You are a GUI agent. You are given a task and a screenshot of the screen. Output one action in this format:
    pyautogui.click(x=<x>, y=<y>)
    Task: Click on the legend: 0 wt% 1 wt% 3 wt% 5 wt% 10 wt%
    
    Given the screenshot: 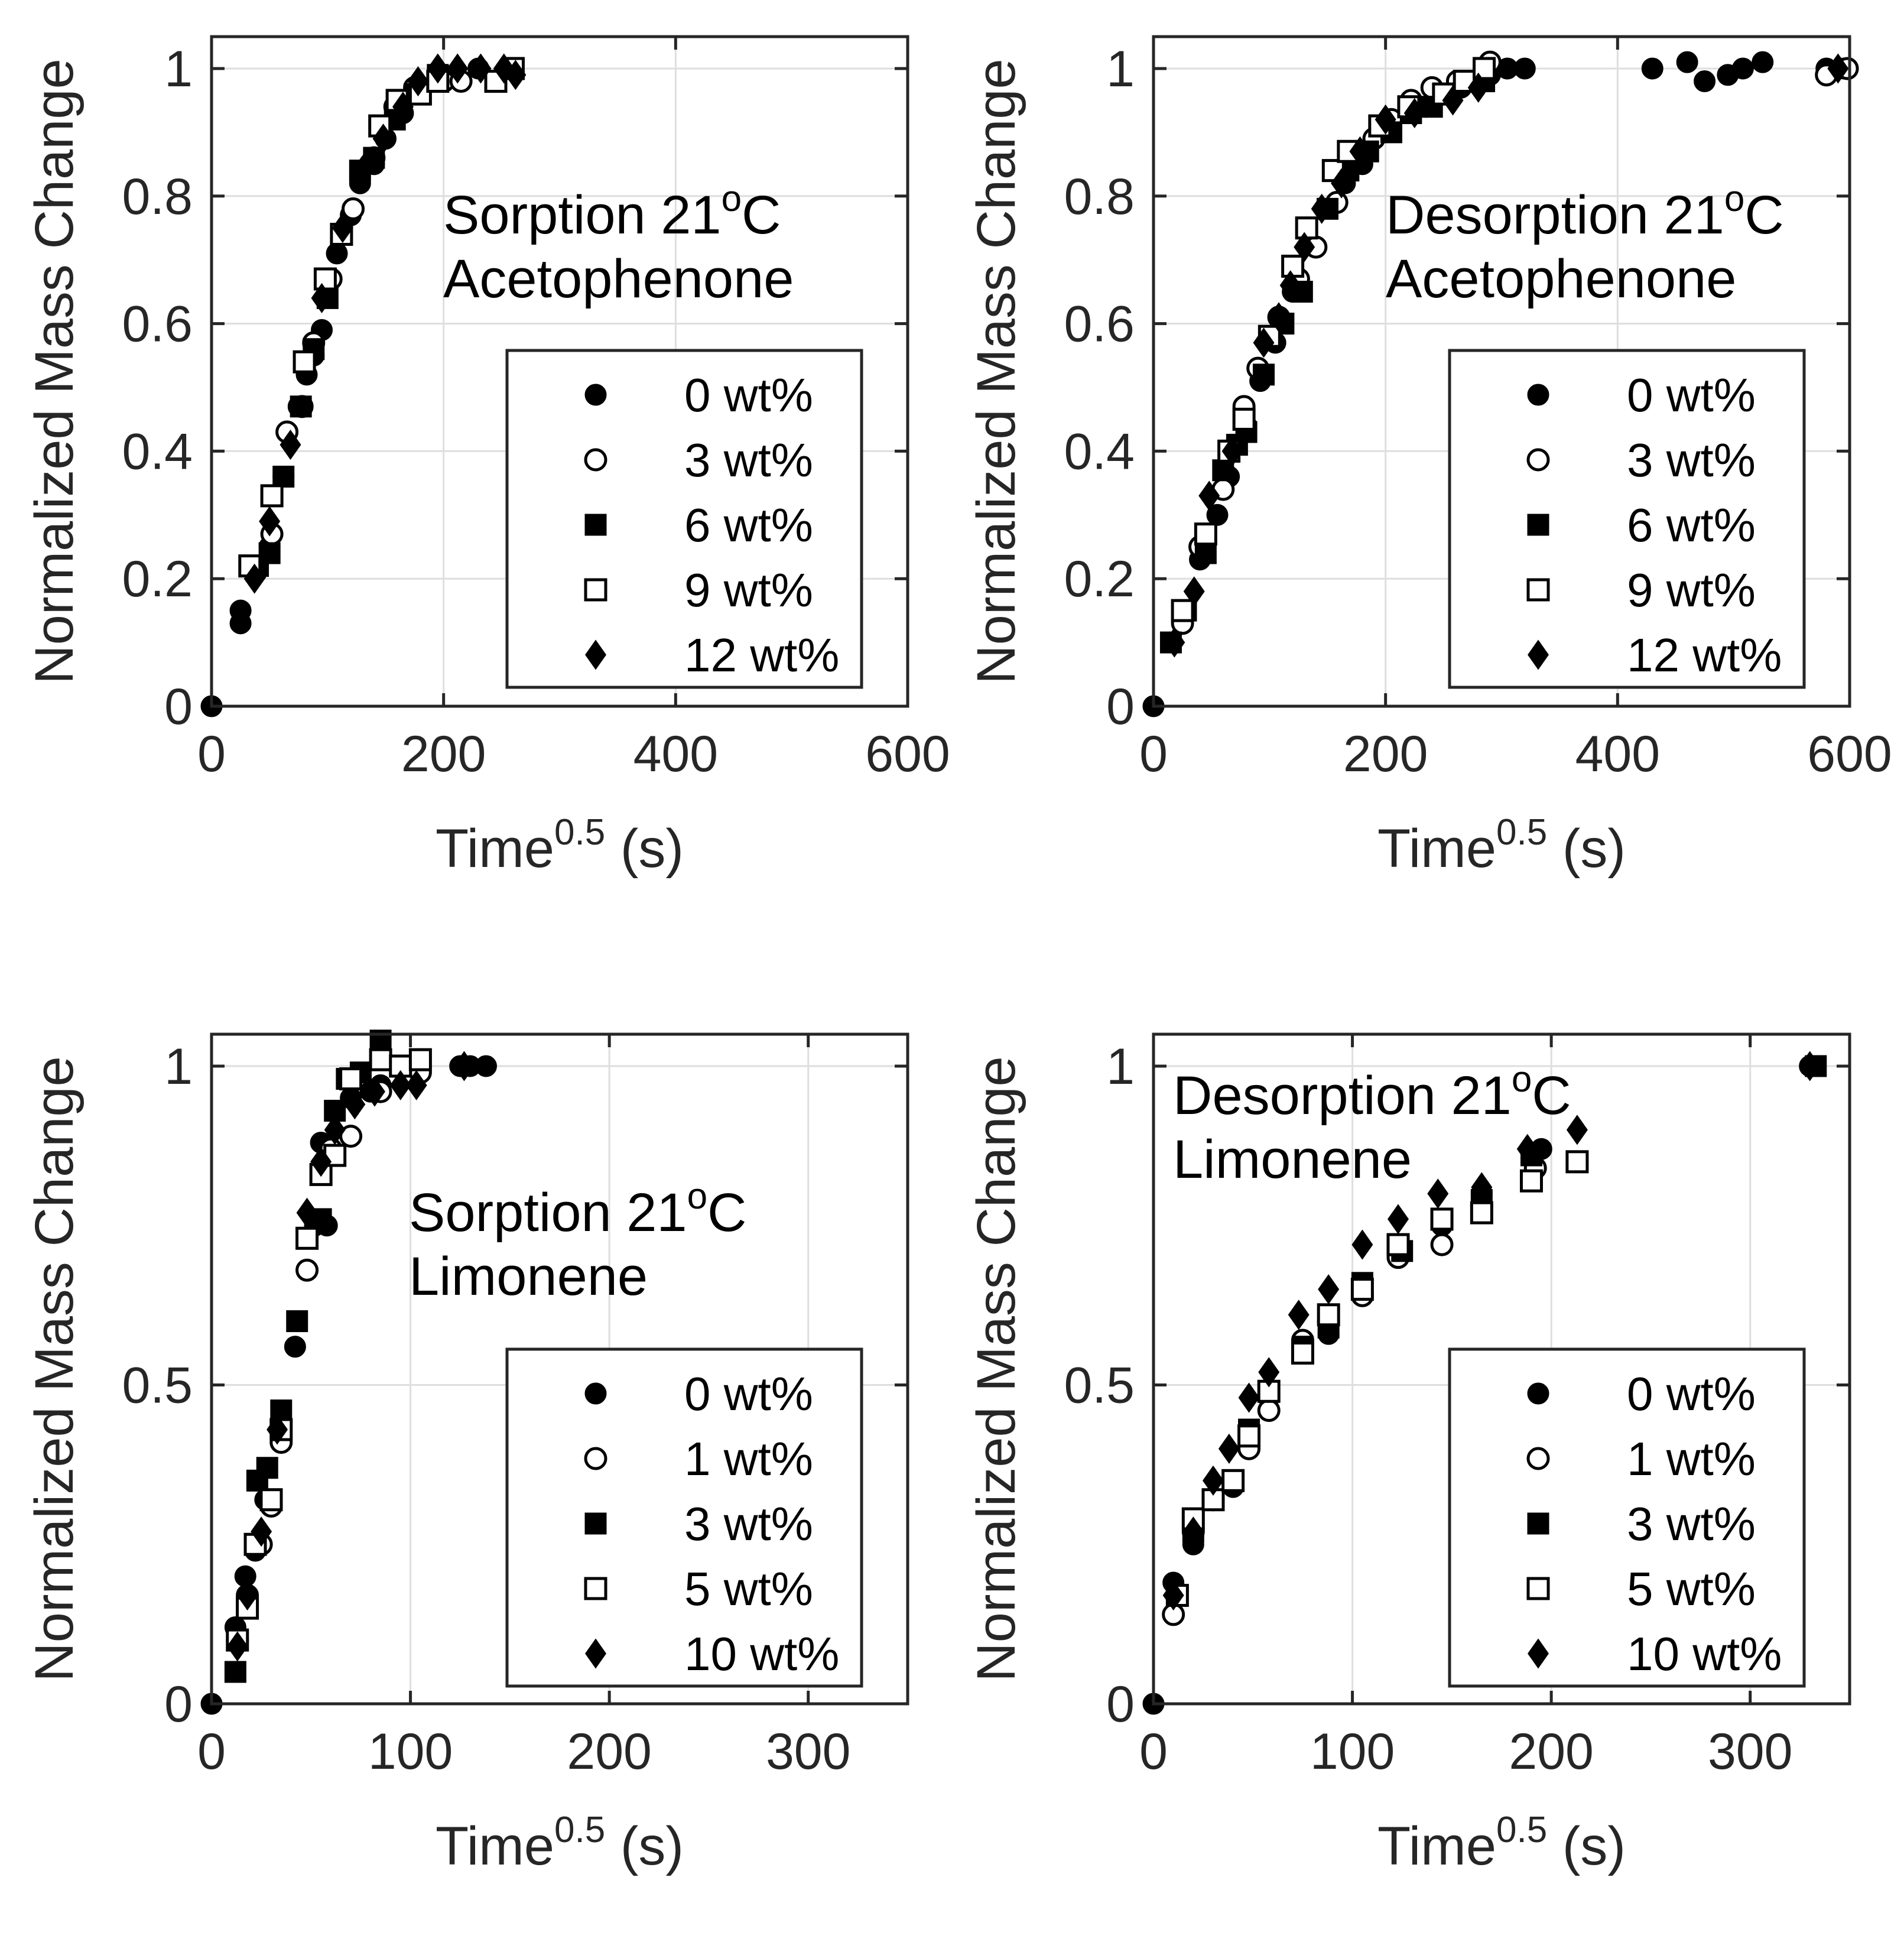 What is the action you would take?
    pyautogui.click(x=1627, y=1517)
    